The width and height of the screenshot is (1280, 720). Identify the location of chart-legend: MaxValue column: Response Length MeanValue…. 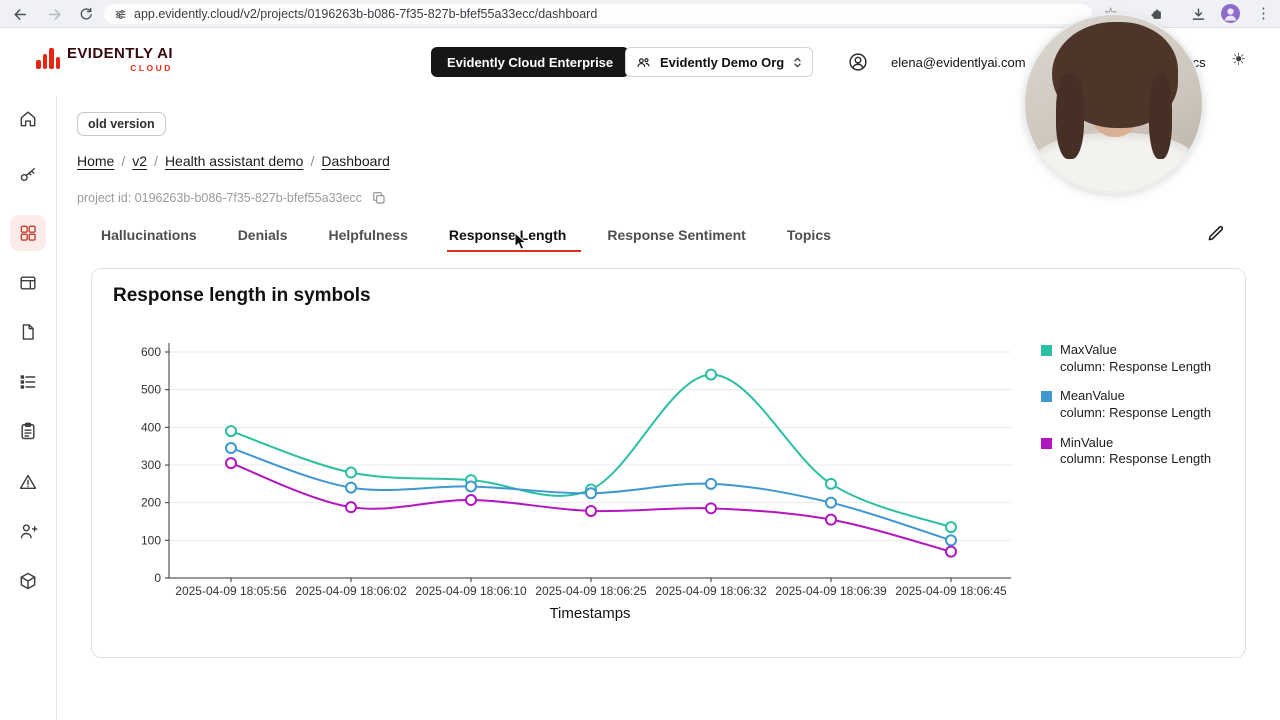
(1126, 411).